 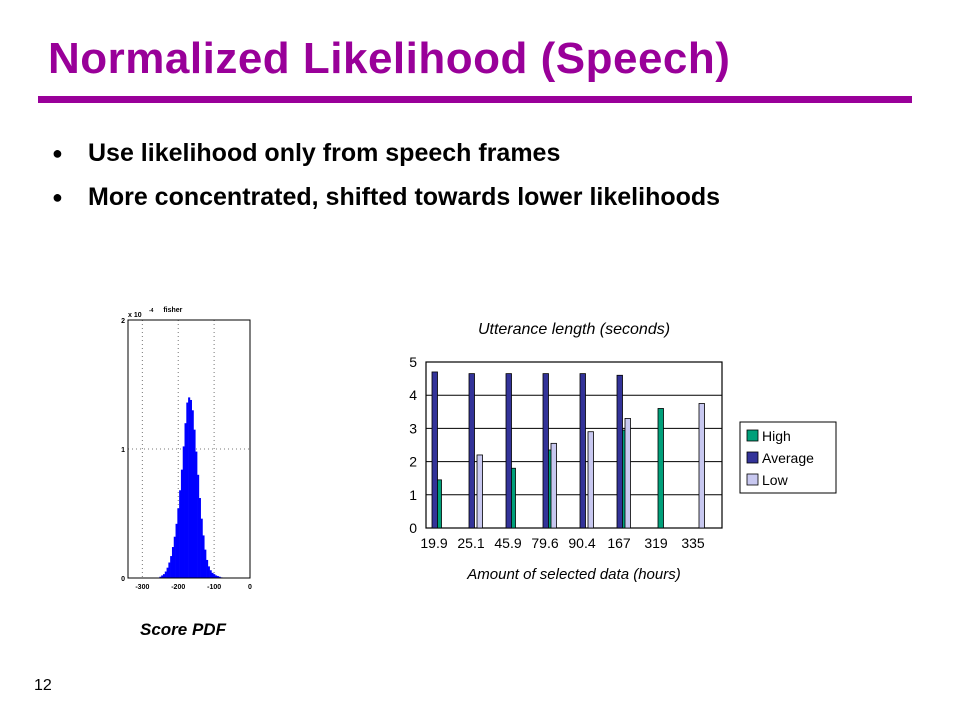 What do you see at coordinates (776, 436) in the screenshot?
I see `legend-label-high: High` at bounding box center [776, 436].